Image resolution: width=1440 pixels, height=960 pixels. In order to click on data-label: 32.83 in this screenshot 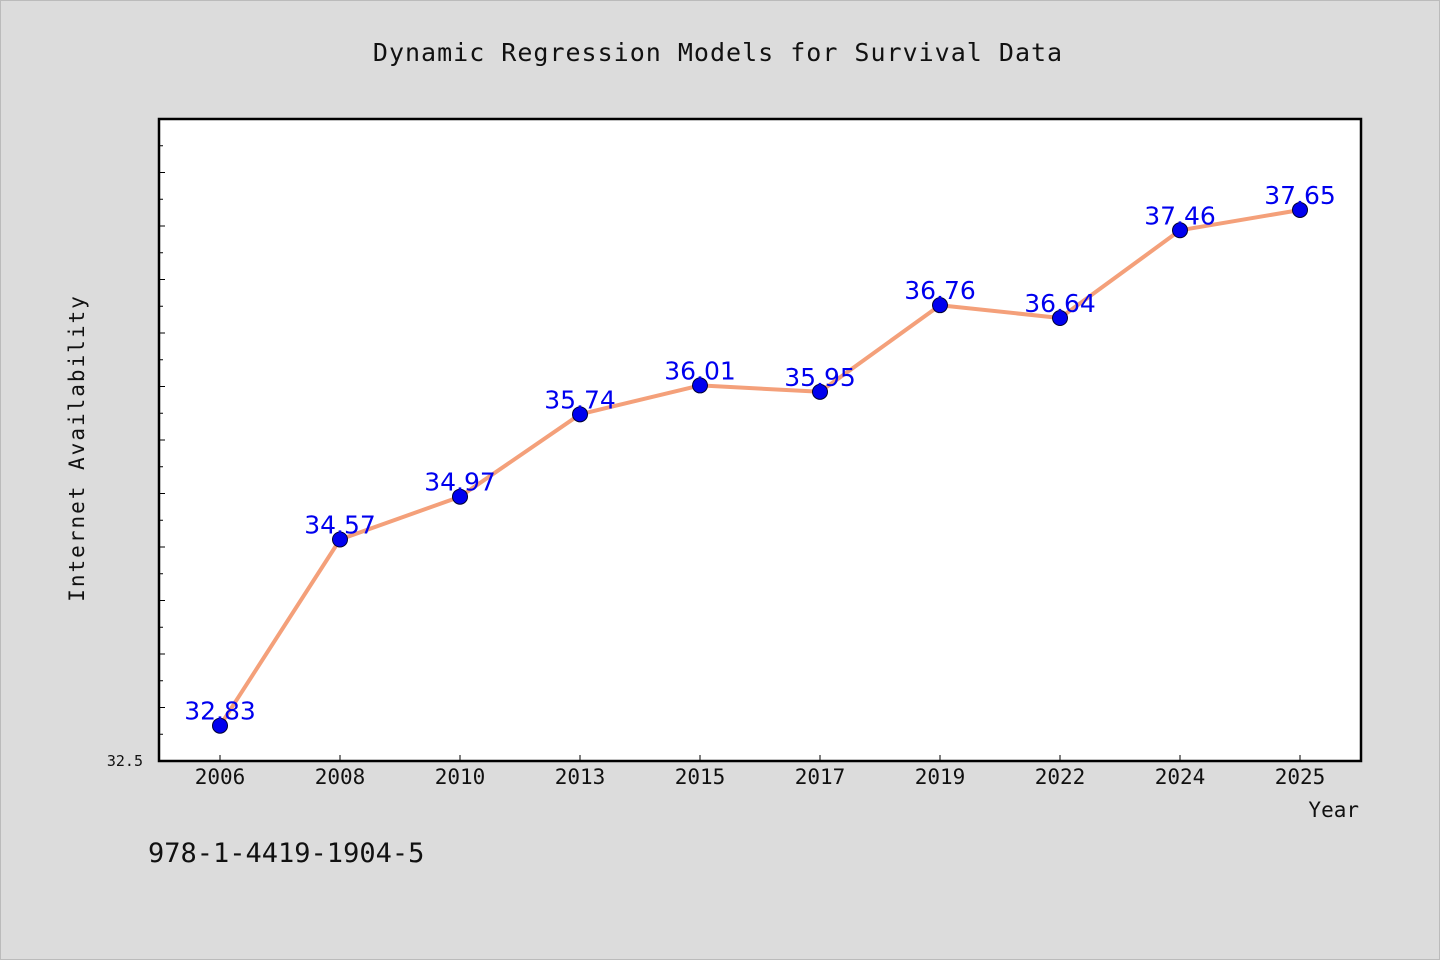, I will do `click(220, 711)`.